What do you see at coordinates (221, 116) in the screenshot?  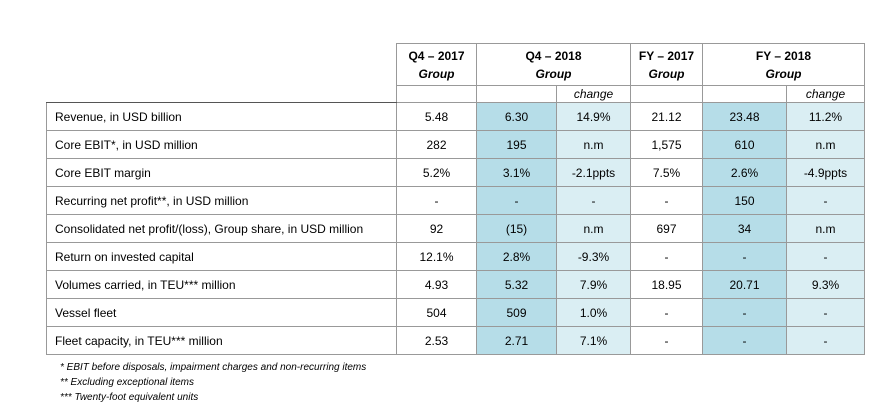 I see `row-label: Revenue, in USD billion` at bounding box center [221, 116].